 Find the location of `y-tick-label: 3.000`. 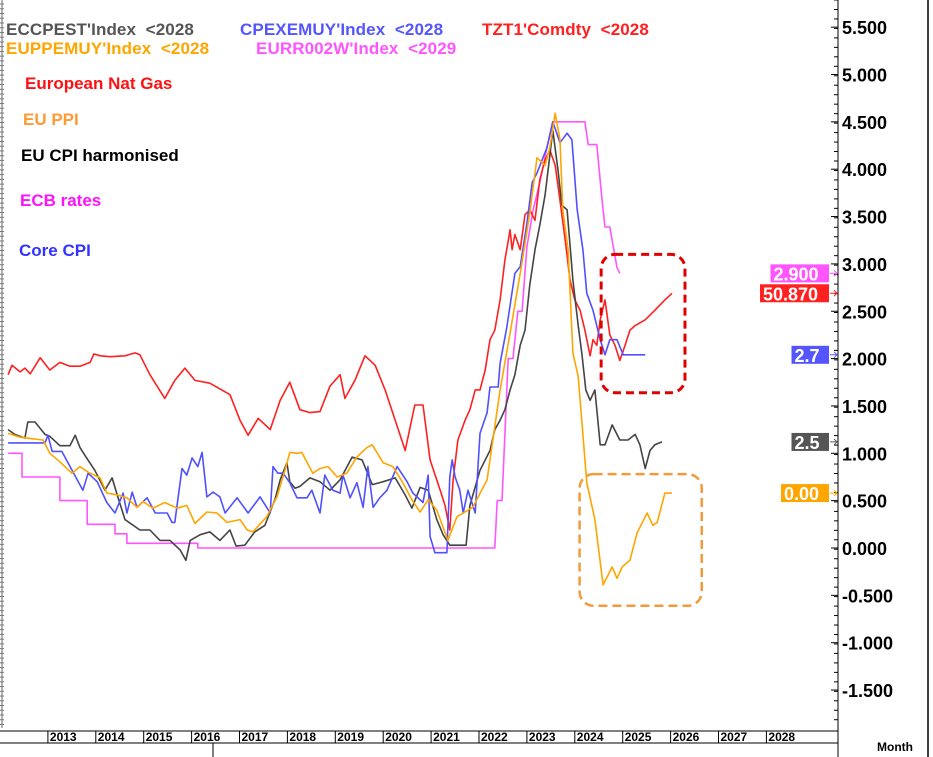

y-tick-label: 3.000 is located at coordinates (864, 265).